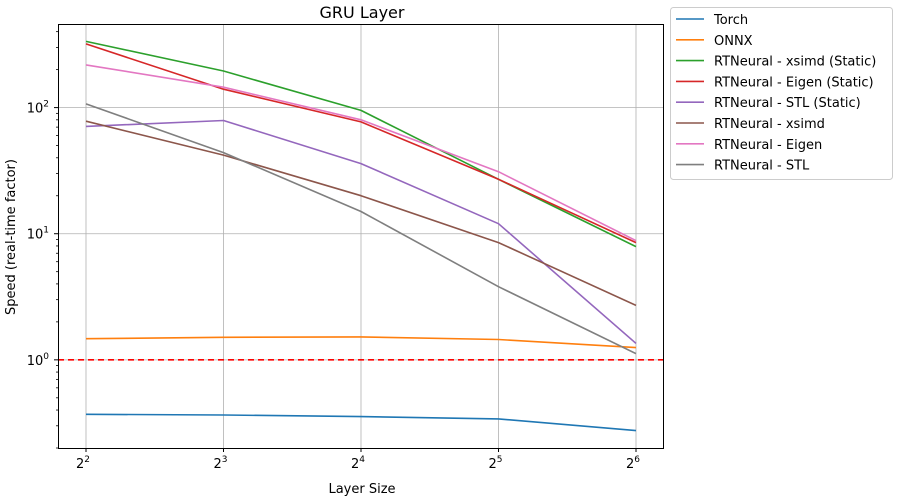  Describe the element at coordinates (46, 105) in the screenshot. I see `y-tick-exponent: 2` at that location.